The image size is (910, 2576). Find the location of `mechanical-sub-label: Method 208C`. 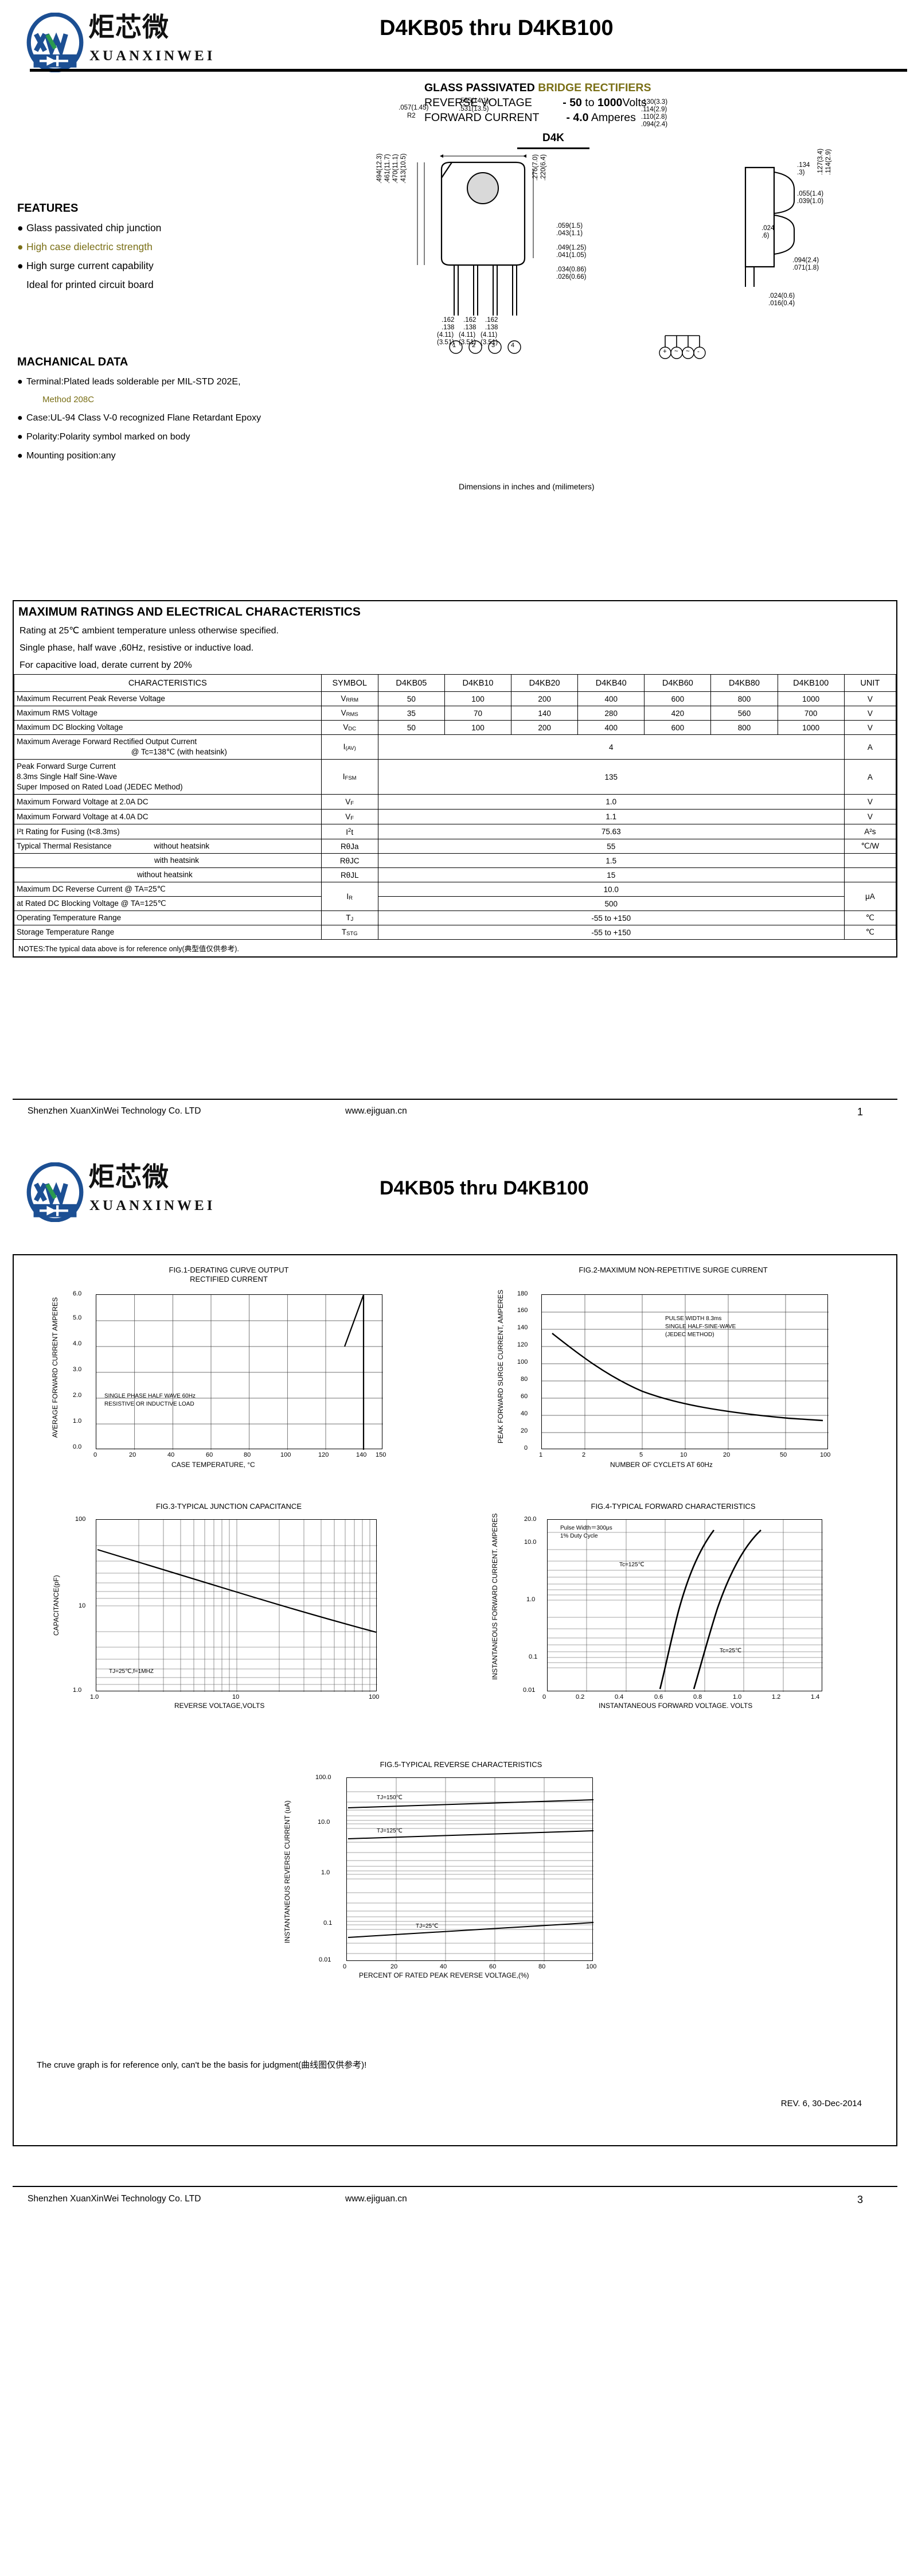

mechanical-sub-label: Method 208C is located at coordinates (68, 399).